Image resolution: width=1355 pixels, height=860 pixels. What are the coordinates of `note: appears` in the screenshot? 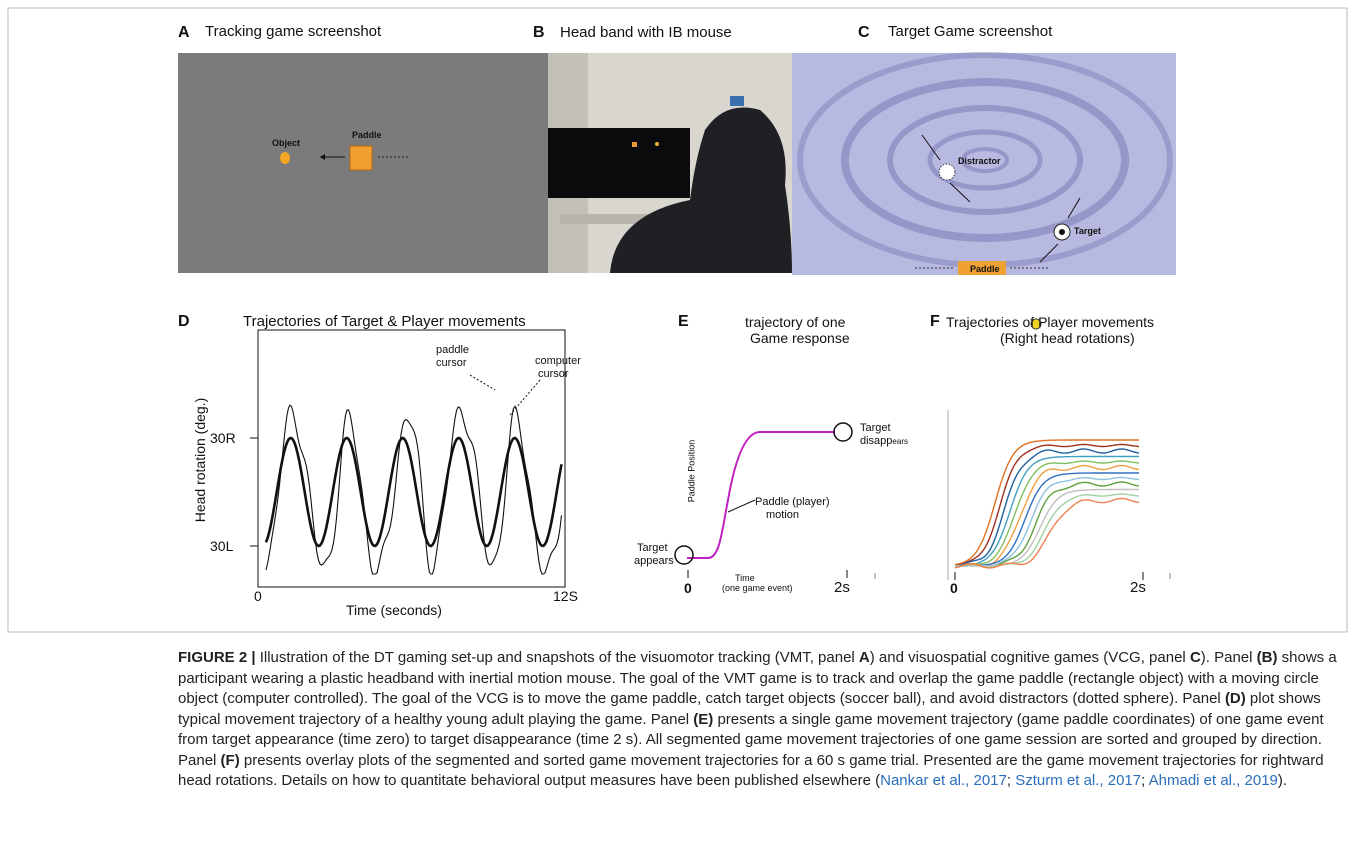 It's located at (654, 561).